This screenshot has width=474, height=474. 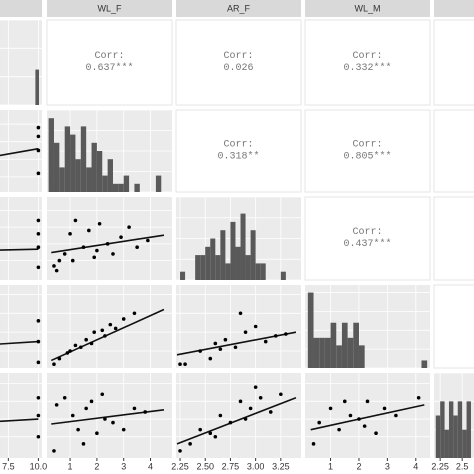 What do you see at coordinates (367, 8) in the screenshot?
I see `strip-label: WL_M` at bounding box center [367, 8].